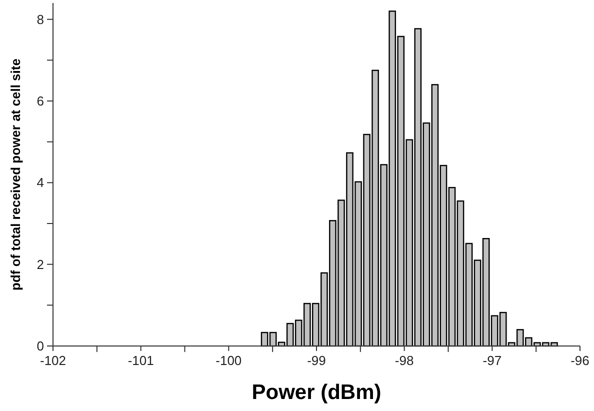 This screenshot has width=594, height=411. I want to click on y-tick-label: 8, so click(40, 19).